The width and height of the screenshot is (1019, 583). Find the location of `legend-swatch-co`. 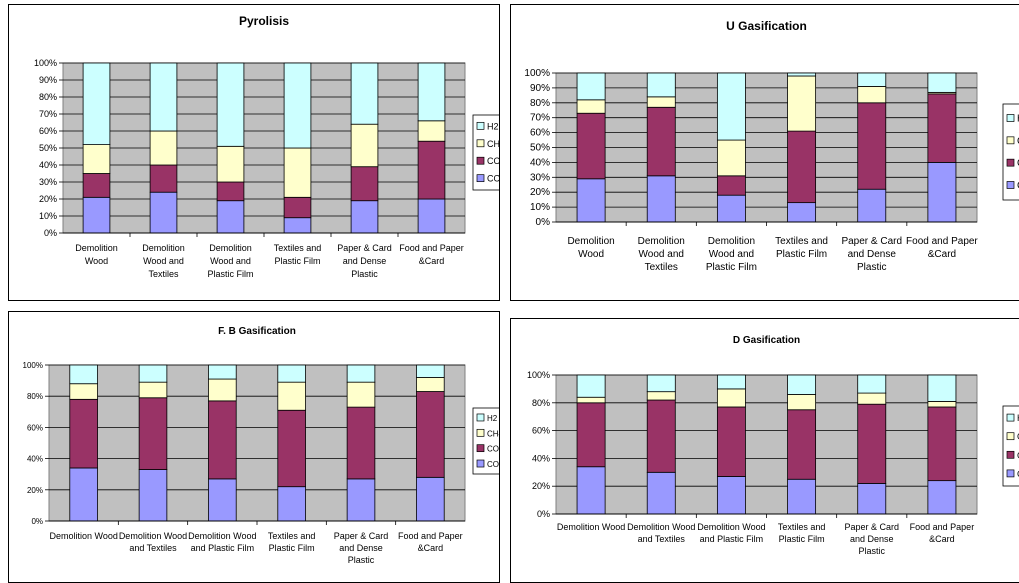

legend-swatch-co is located at coordinates (480, 463).